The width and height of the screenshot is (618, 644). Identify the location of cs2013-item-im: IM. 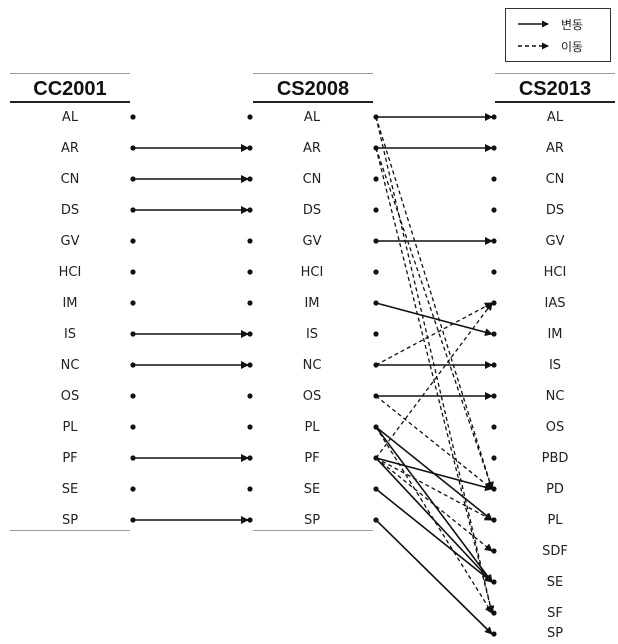
(555, 334).